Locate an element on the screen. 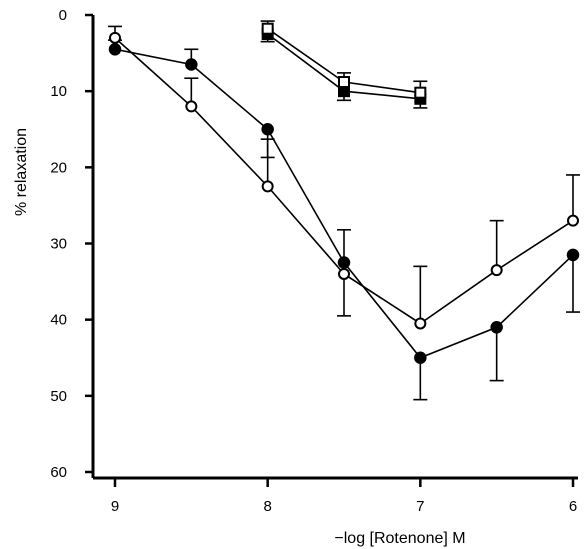 The image size is (587, 549). y-tick-label: 60 is located at coordinates (58, 472).